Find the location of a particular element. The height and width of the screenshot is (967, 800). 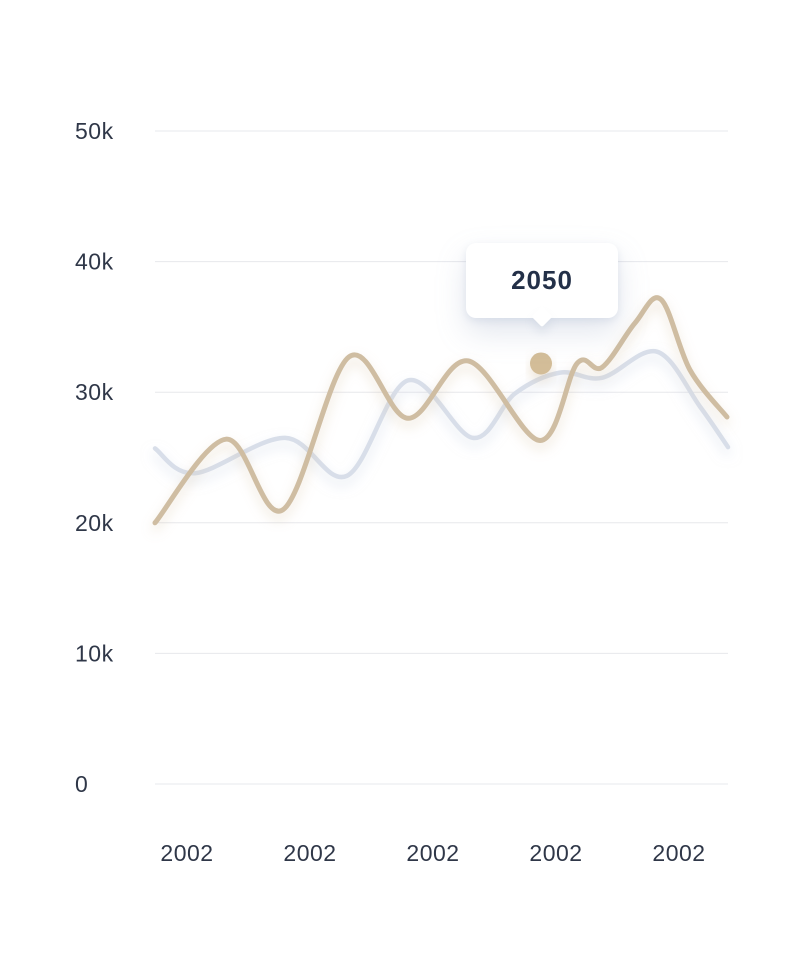

tooltip: 2050 is located at coordinates (542, 285).